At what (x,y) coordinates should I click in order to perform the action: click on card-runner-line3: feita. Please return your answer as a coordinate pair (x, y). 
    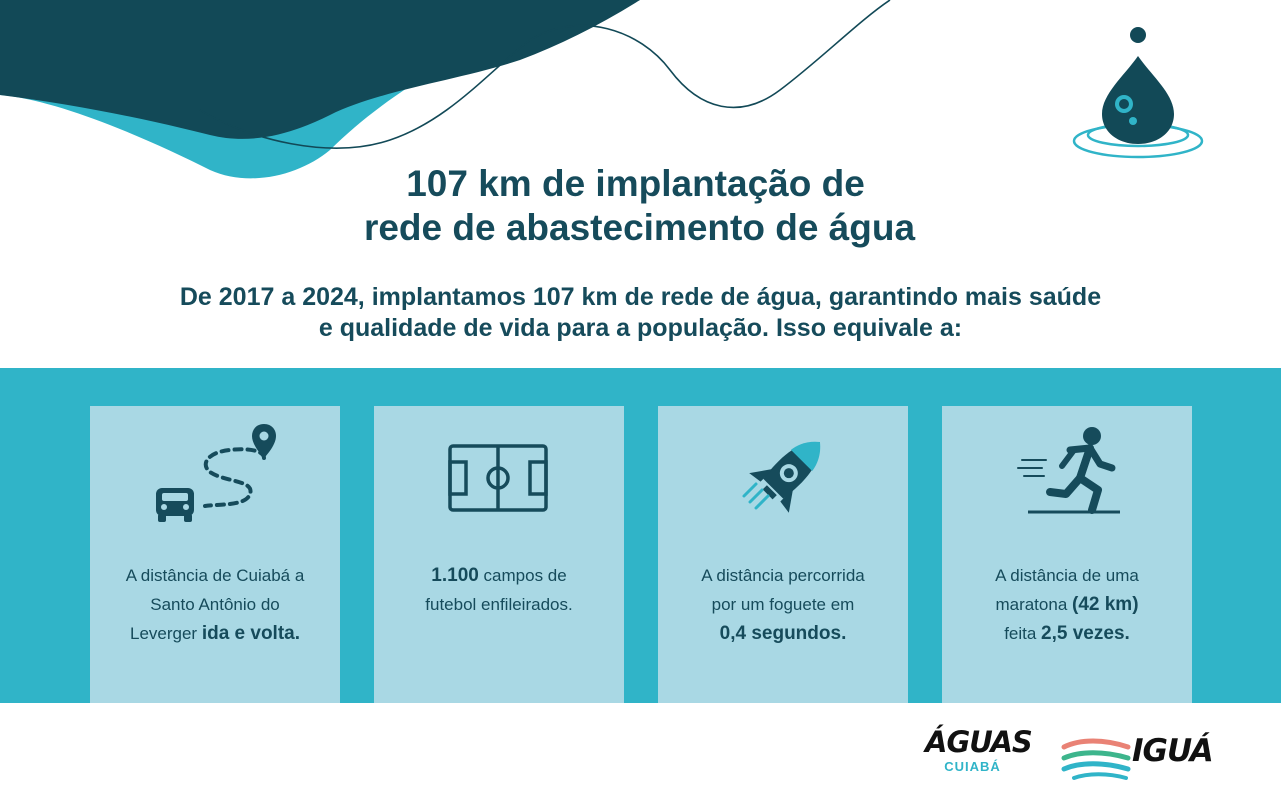
    Looking at the image, I should click on (1023, 633).